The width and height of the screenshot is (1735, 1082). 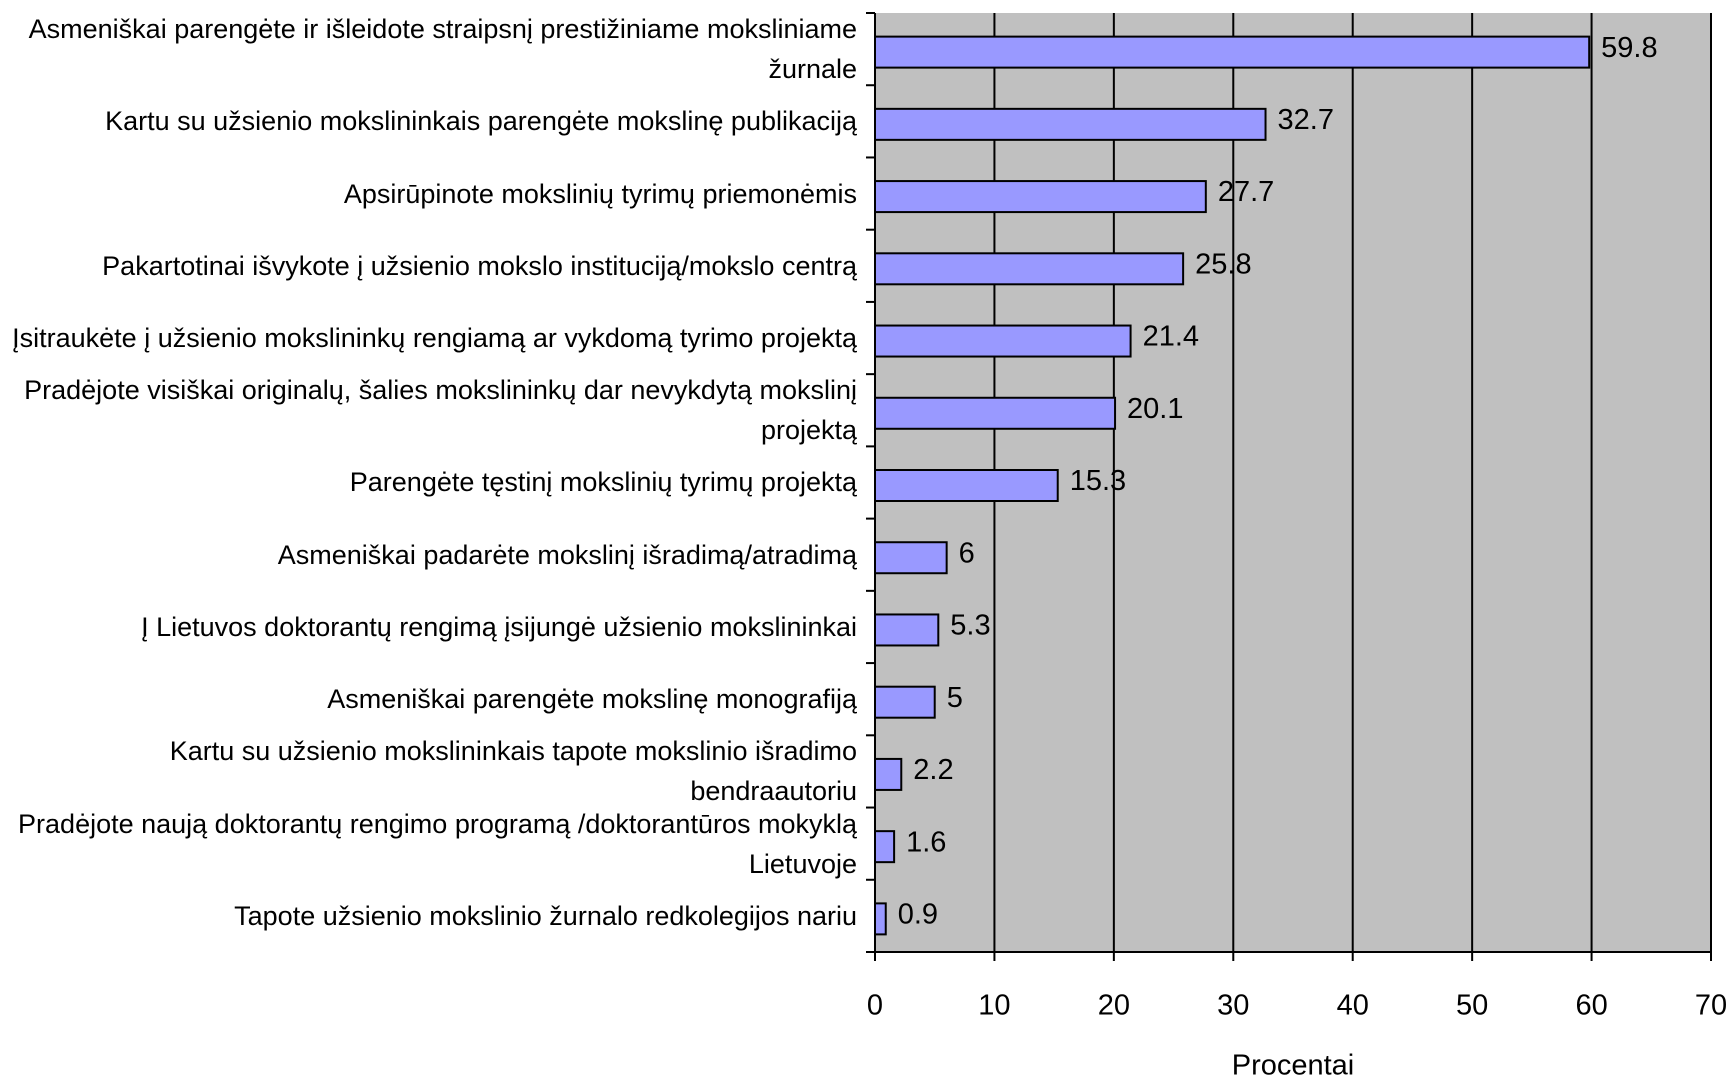 I want to click on x-tick-label: 70, so click(x=1711, y=1006).